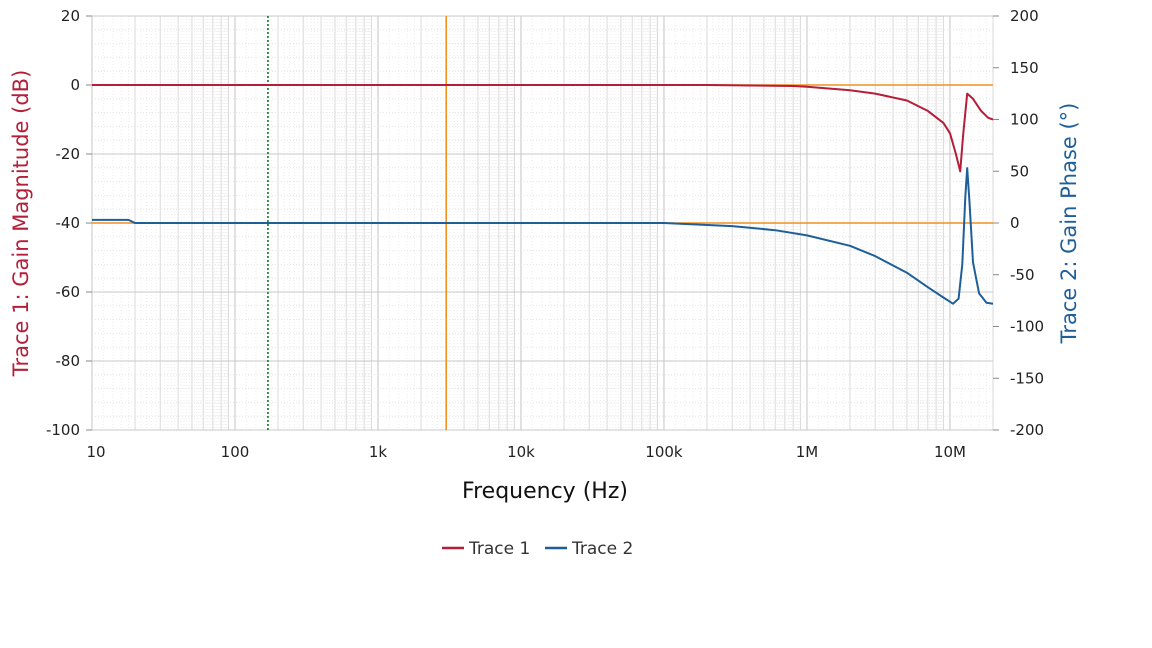 The width and height of the screenshot is (1152, 648). Describe the element at coordinates (68, 361) in the screenshot. I see `left-y-tick-label: -80` at that location.